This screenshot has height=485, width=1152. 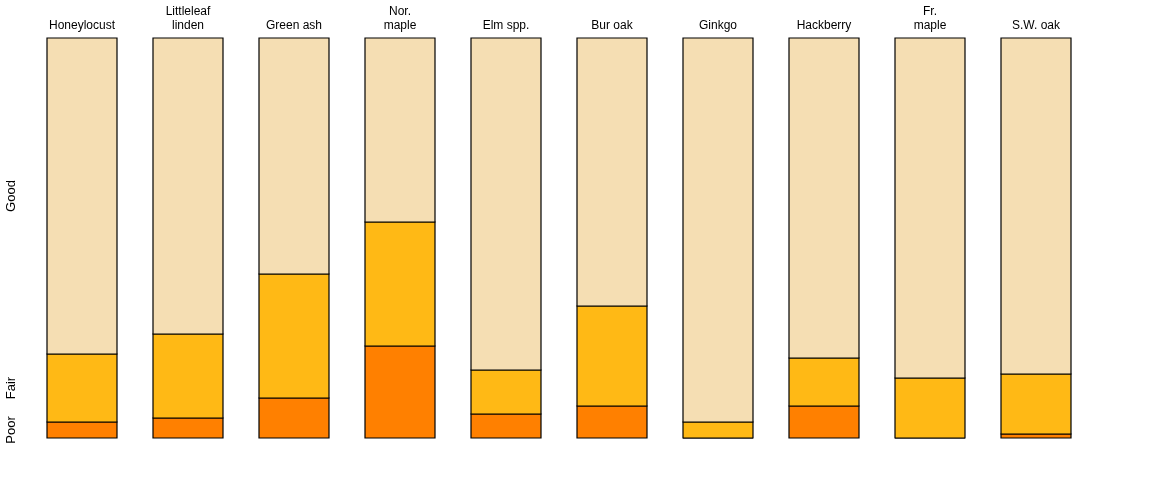 What do you see at coordinates (824, 25) in the screenshot?
I see `x-tick-label: Hackberry` at bounding box center [824, 25].